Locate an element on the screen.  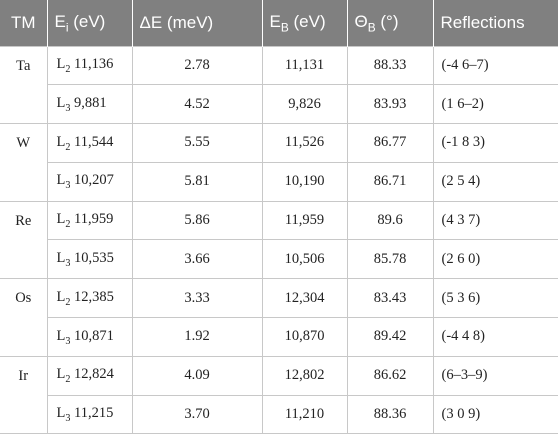
header-text: TM is located at coordinates (23, 22).